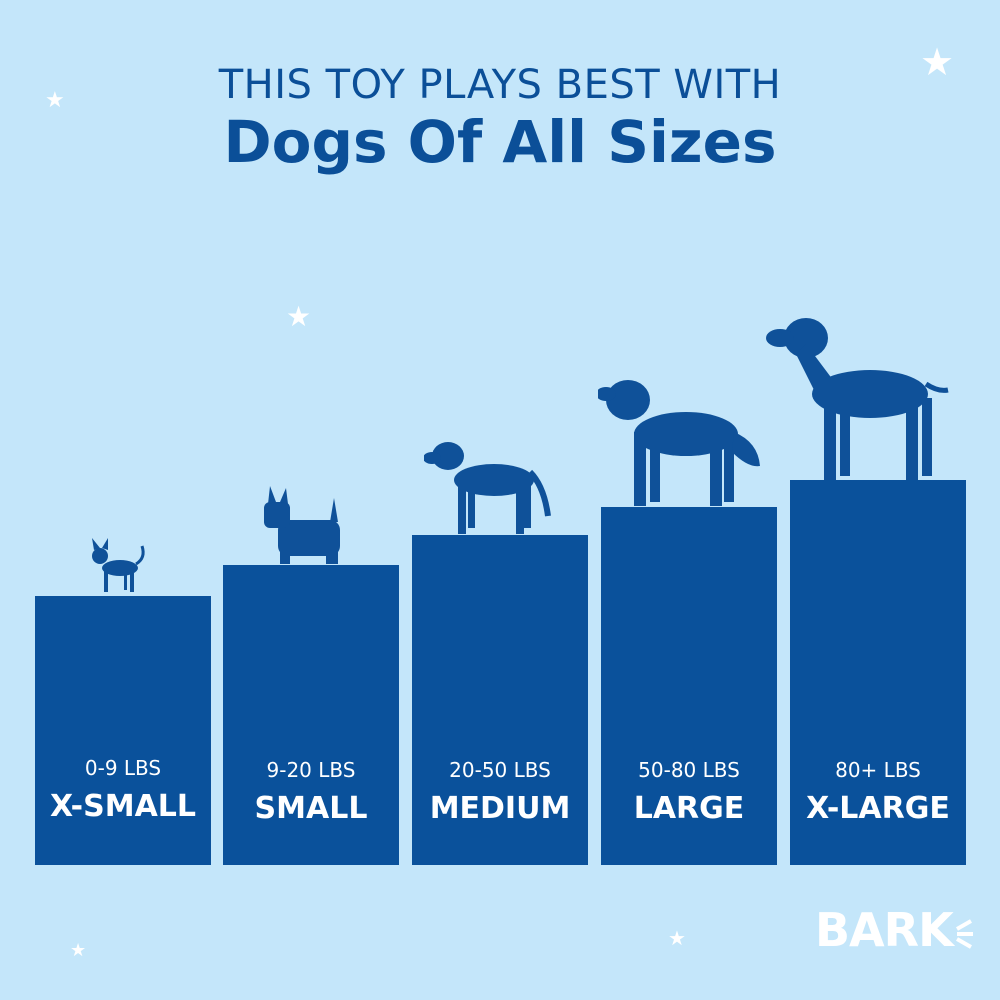 The width and height of the screenshot is (1000, 1000). What do you see at coordinates (878, 808) in the screenshot?
I see `size-label: X-LARGE` at bounding box center [878, 808].